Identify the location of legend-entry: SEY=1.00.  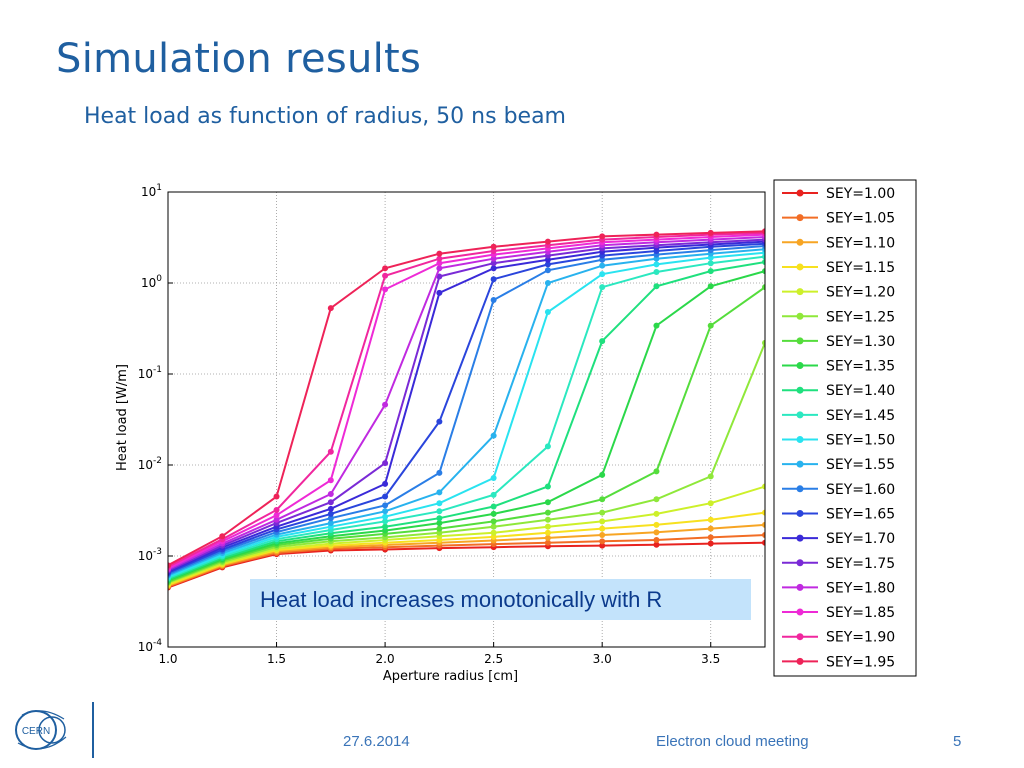
(860, 194).